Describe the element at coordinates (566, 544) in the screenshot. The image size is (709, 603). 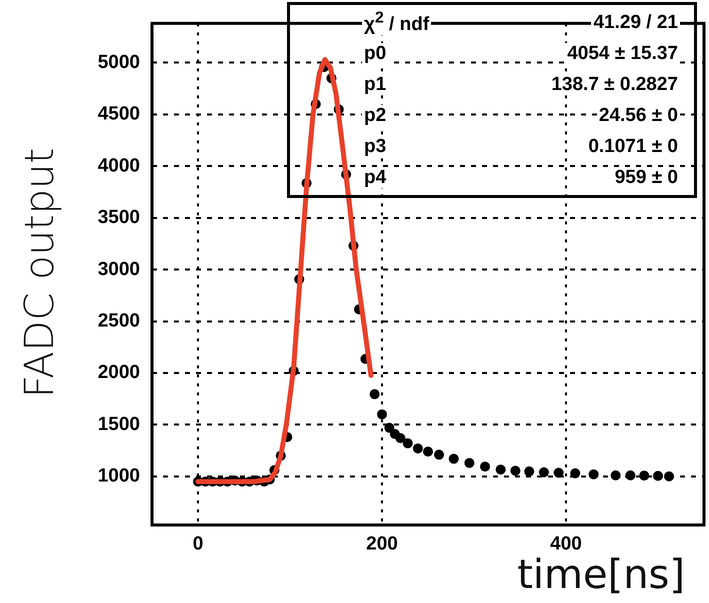
I see `x-tick-label: 400` at that location.